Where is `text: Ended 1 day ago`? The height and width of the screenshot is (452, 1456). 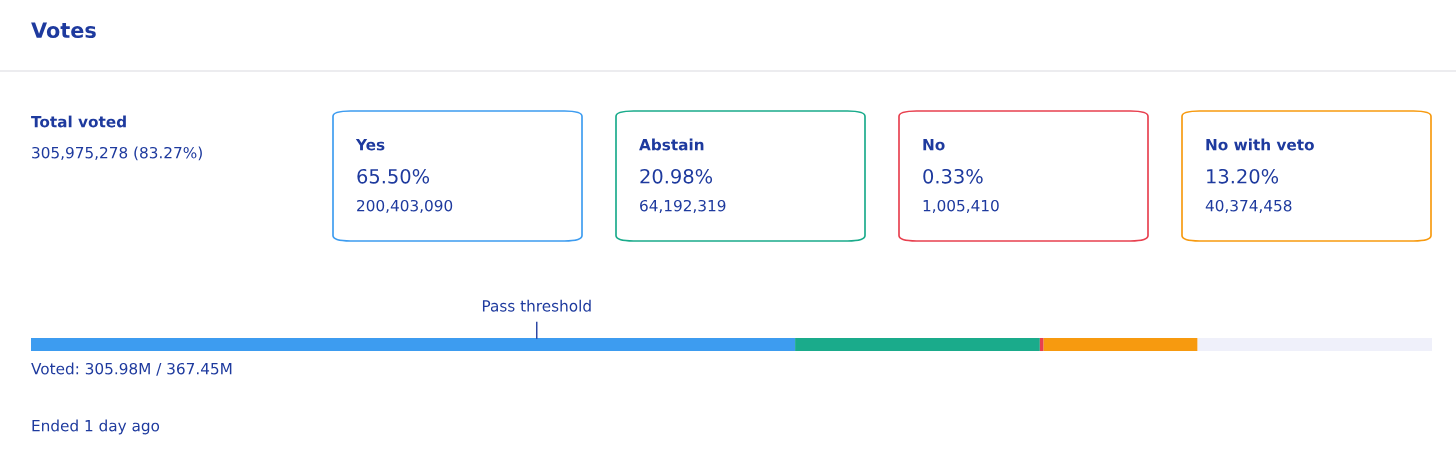 text: Ended 1 day ago is located at coordinates (96, 427).